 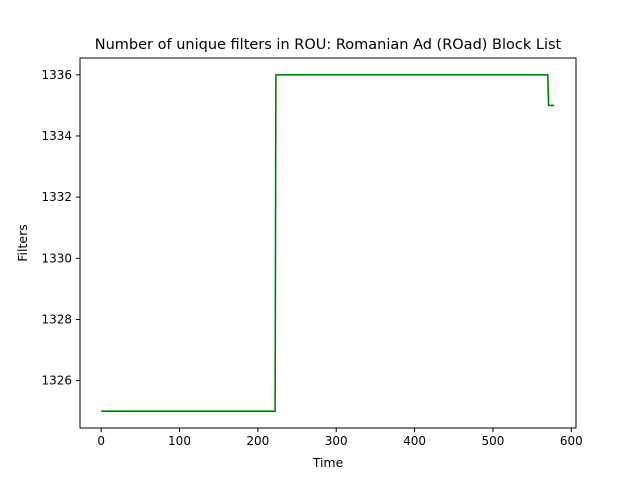 I want to click on x-tick-label: 500, so click(x=492, y=441).